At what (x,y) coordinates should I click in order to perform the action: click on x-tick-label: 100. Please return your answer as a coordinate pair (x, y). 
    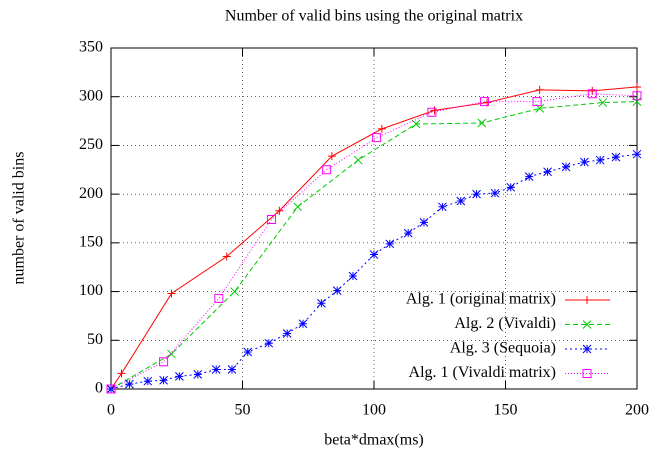
    Looking at the image, I should click on (374, 410).